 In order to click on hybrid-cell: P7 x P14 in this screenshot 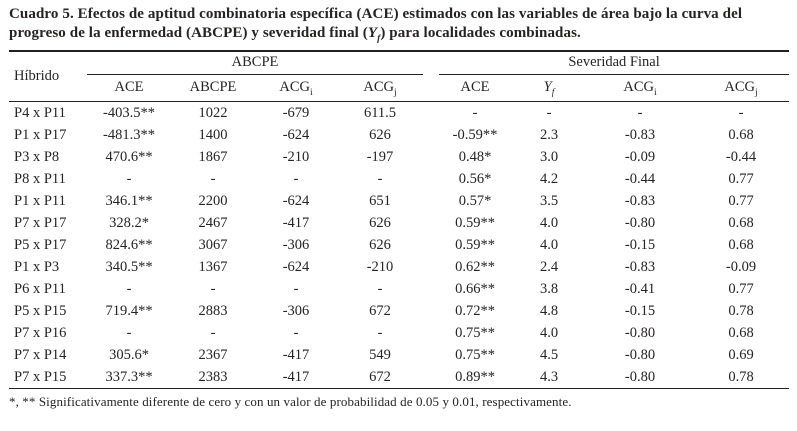, I will do `click(40, 354)`.